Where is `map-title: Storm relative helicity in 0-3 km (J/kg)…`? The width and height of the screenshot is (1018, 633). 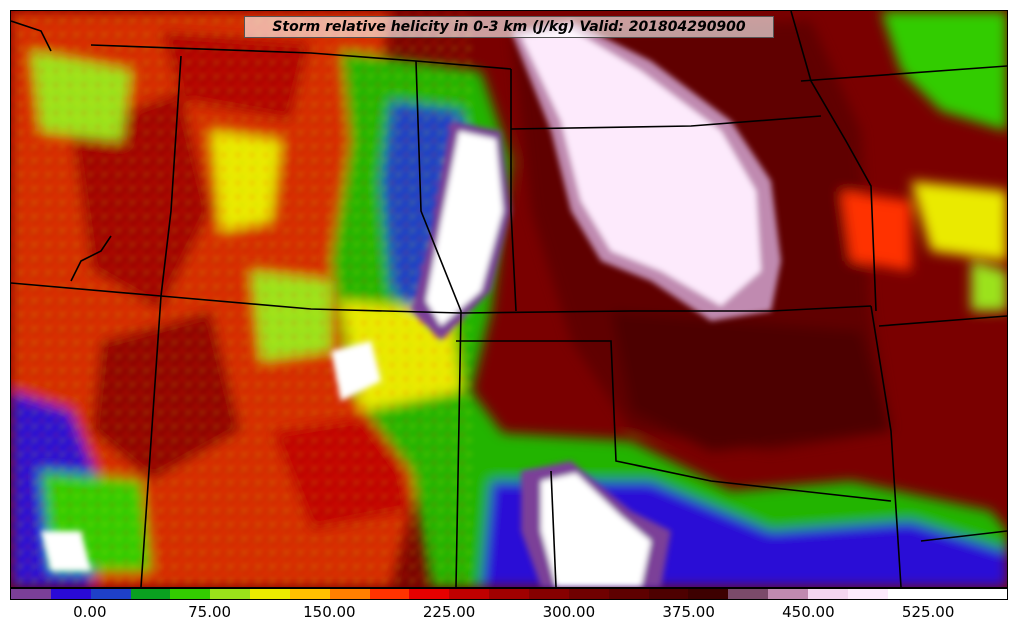
map-title: Storm relative helicity in 0-3 km (J/kg)… is located at coordinates (509, 27).